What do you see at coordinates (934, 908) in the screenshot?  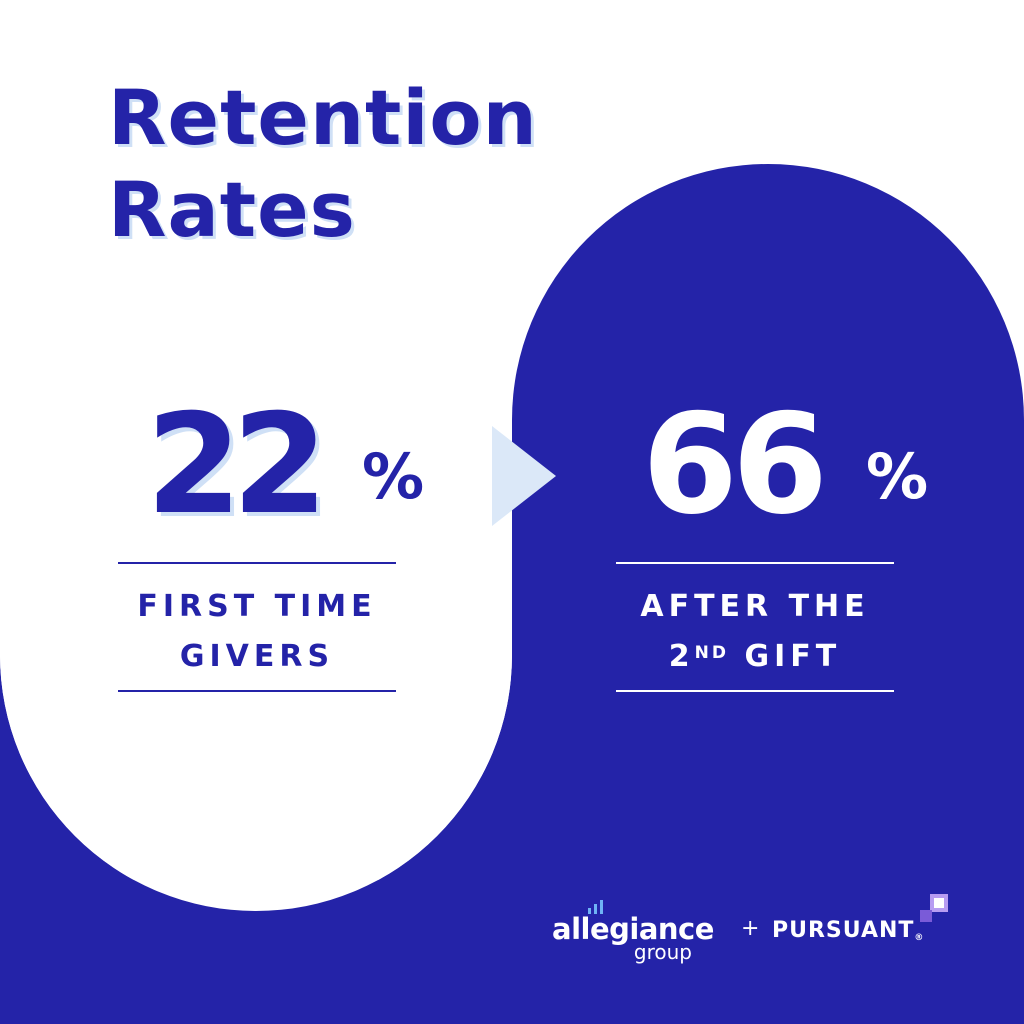 I see `pursuant-plus-icon` at bounding box center [934, 908].